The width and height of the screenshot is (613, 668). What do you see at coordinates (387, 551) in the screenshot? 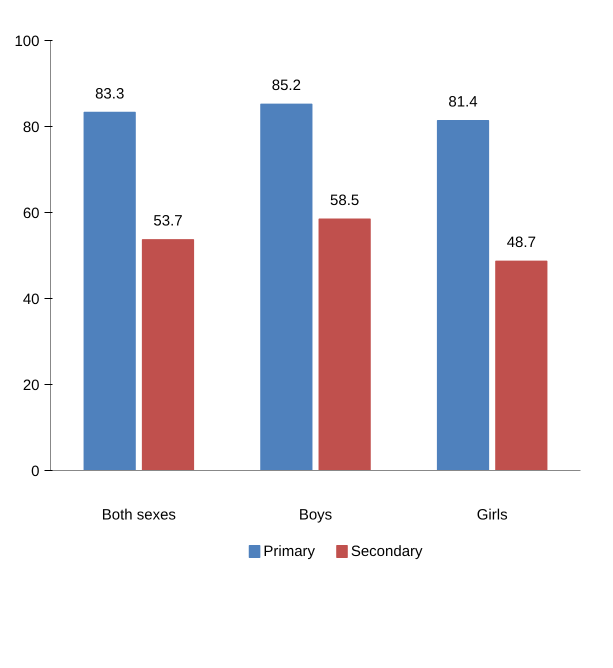
I see `legend-label: Secondary` at bounding box center [387, 551].